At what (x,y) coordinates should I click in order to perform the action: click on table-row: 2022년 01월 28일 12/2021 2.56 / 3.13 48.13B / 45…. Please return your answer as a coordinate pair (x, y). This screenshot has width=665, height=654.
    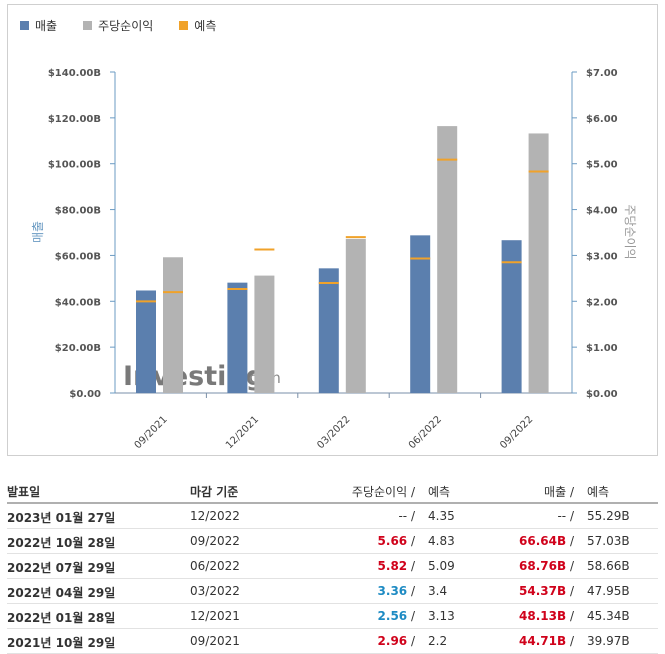
    Looking at the image, I should click on (332, 616).